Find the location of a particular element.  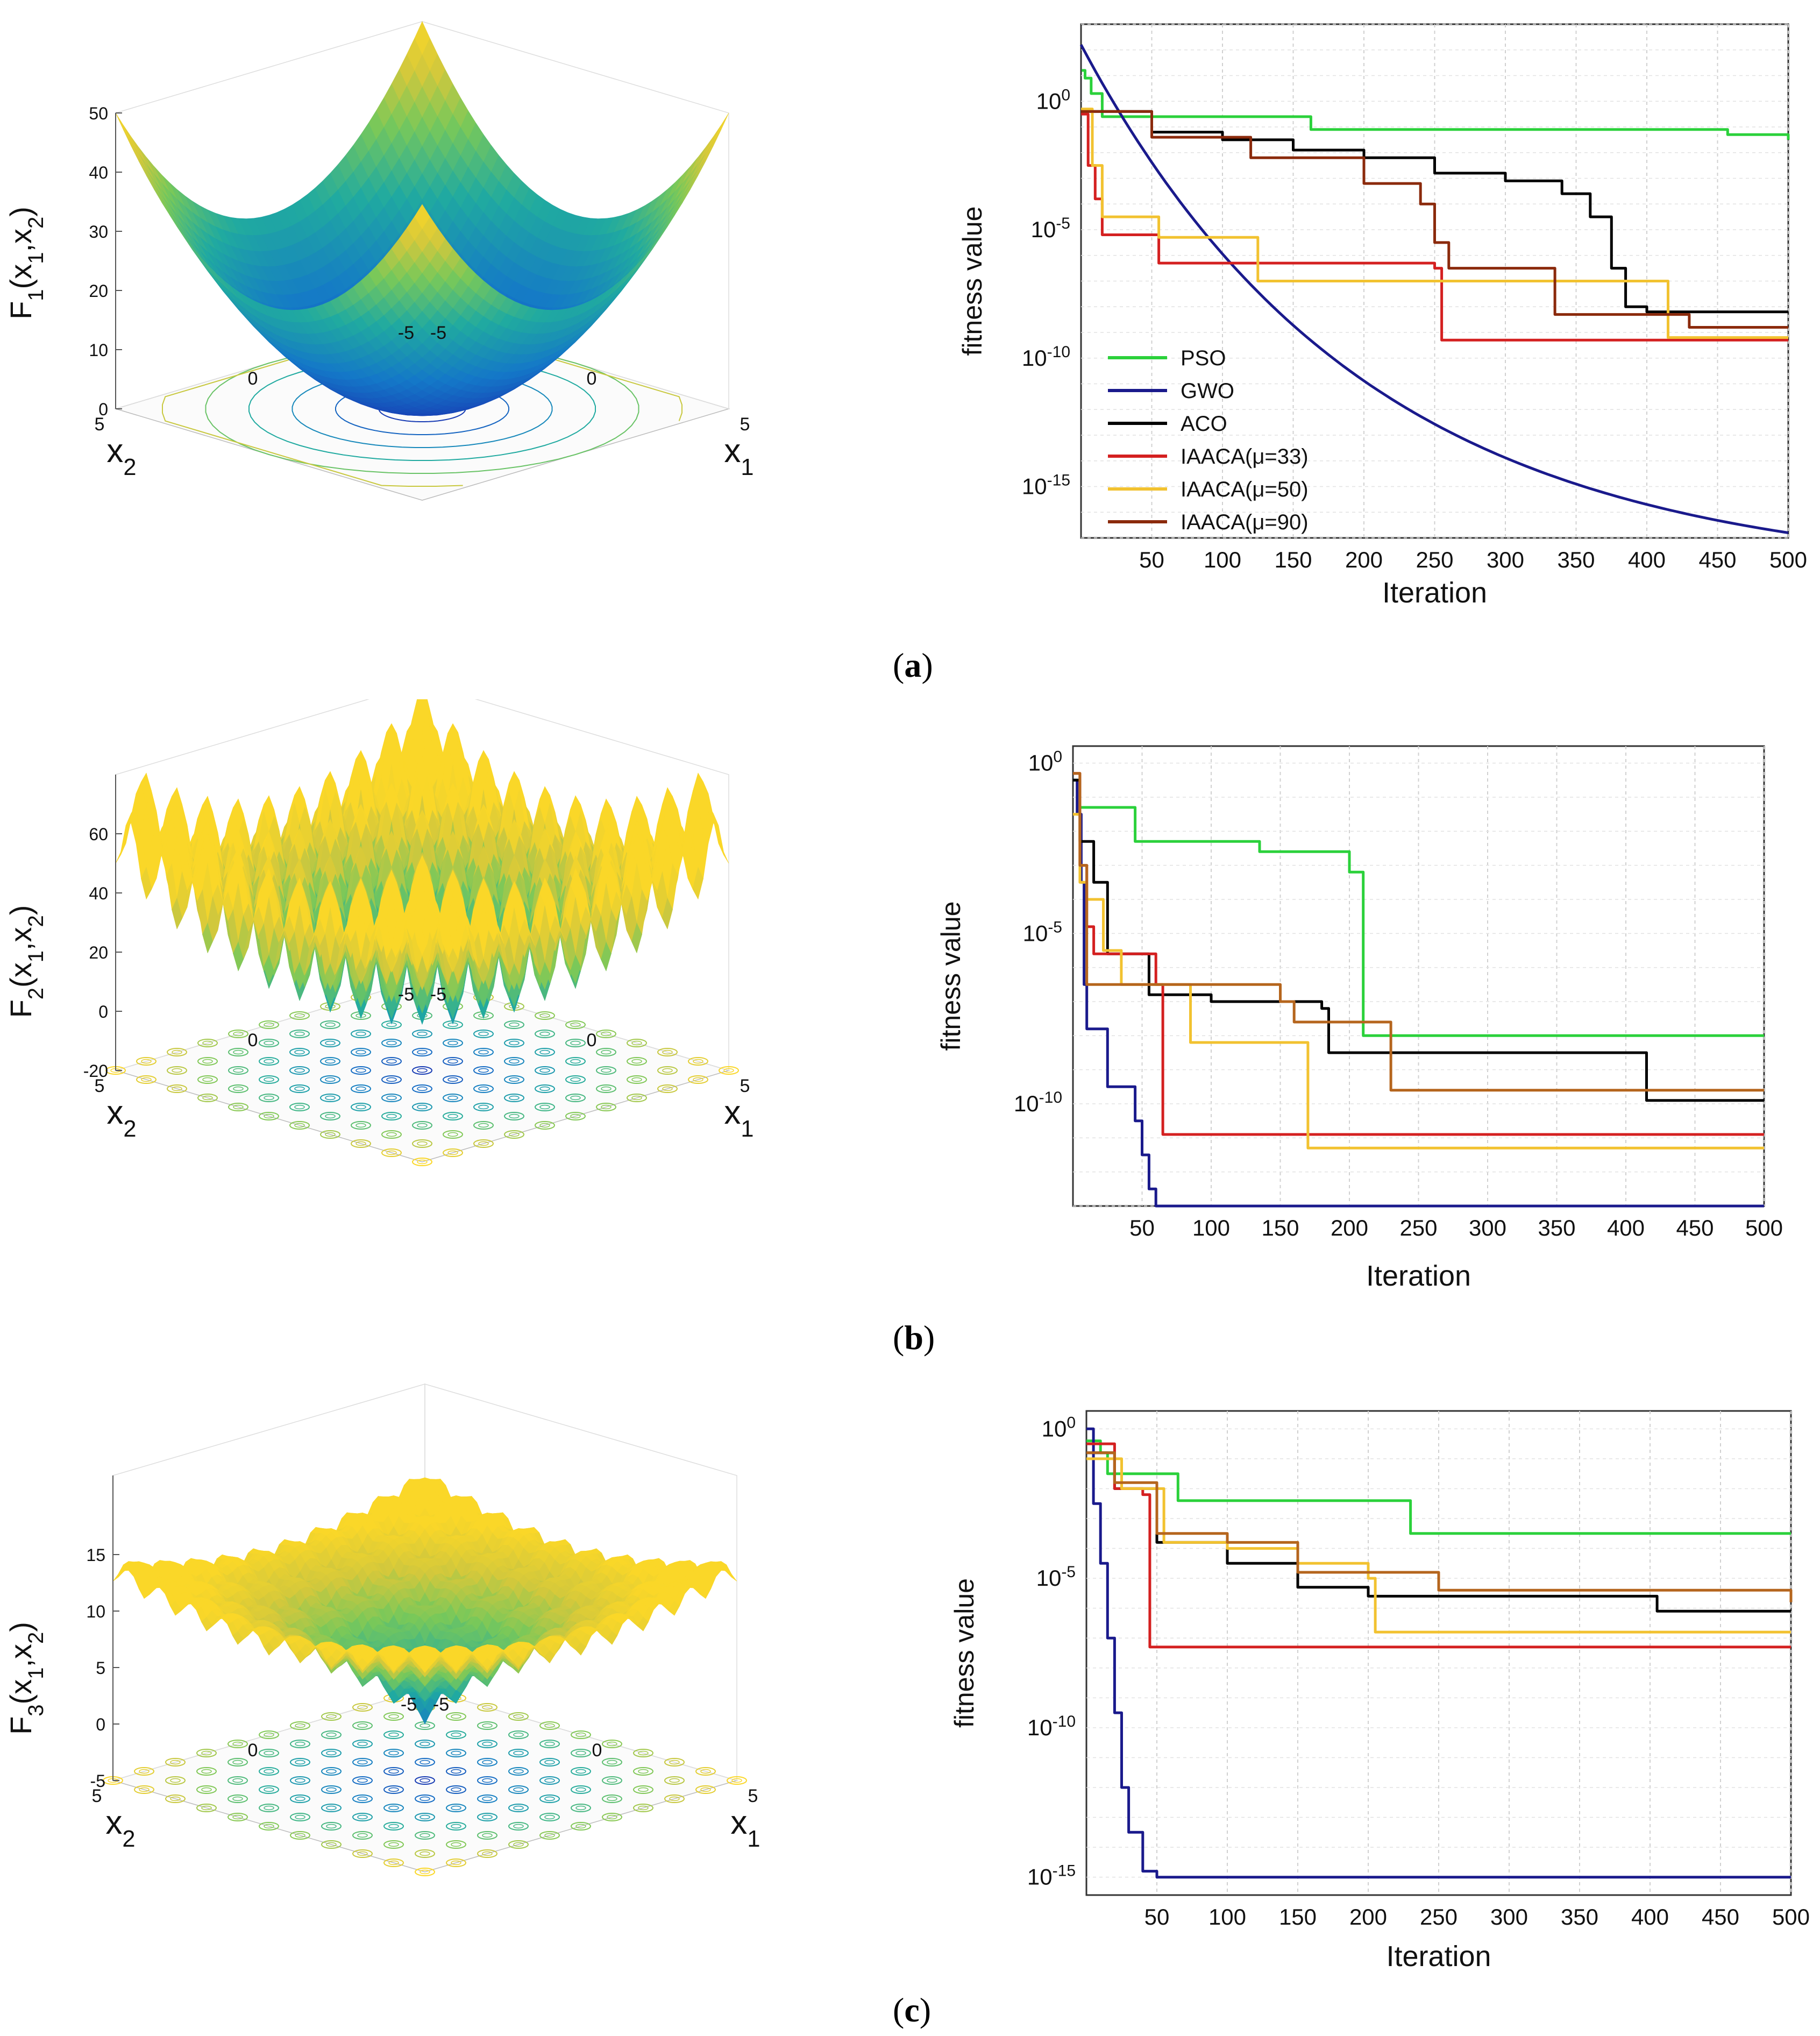

x2-tick-label: -5 is located at coordinates (406, 333).